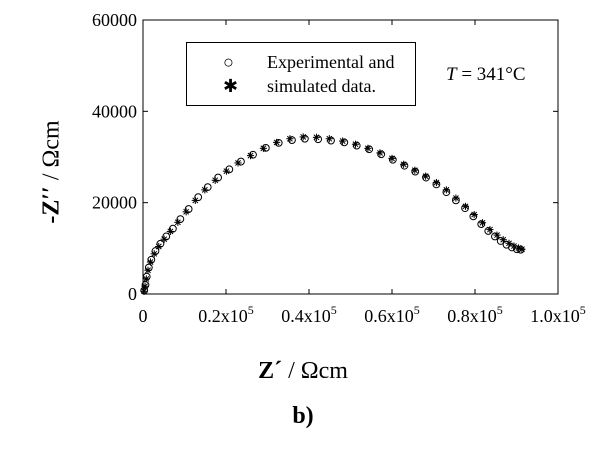 The width and height of the screenshot is (606, 452). Describe the element at coordinates (306, 316) in the screenshot. I see `x-tick-label-base: 0.4x10` at that location.